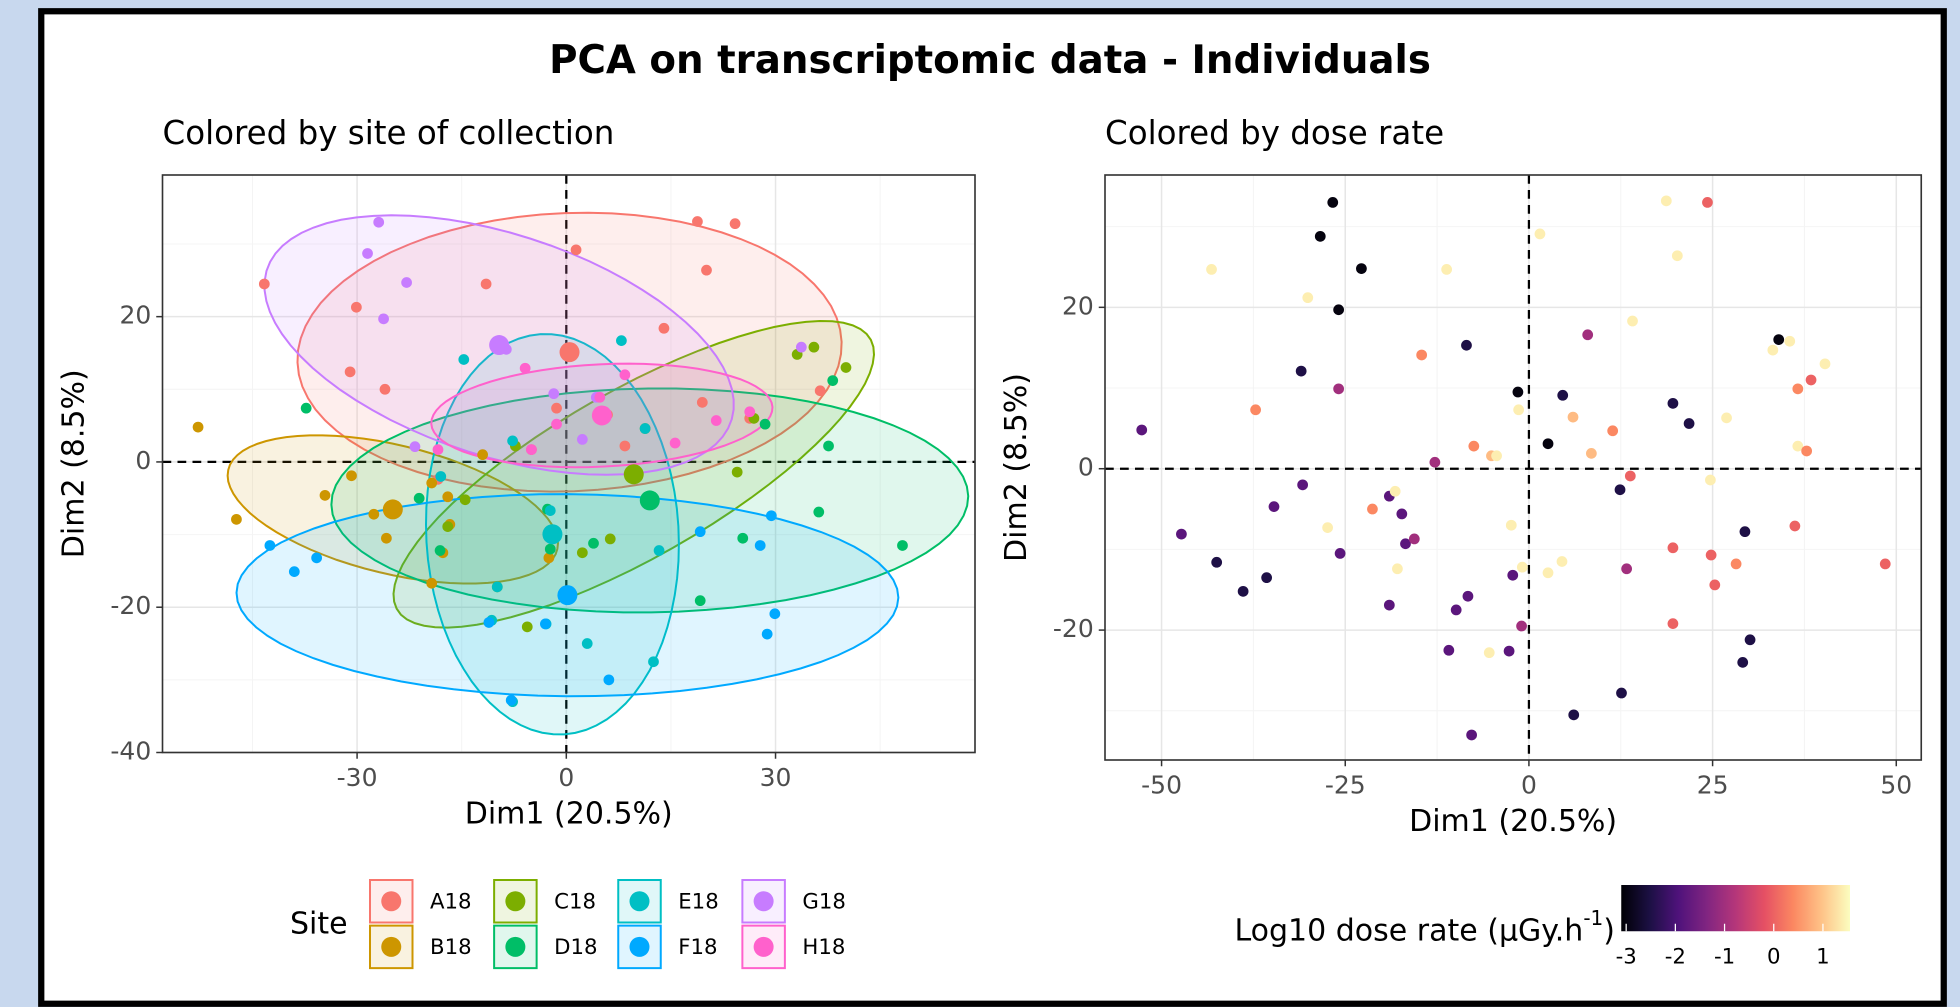 Image resolution: width=1960 pixels, height=1007 pixels. I want to click on y-tick-label: -20, so click(1073, 628).